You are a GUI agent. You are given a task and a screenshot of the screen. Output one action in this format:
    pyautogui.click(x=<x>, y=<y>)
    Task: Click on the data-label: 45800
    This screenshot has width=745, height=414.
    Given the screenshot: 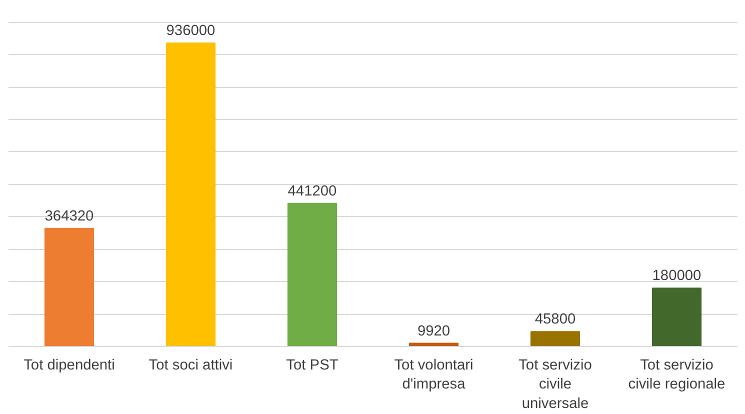 What is the action you would take?
    pyautogui.click(x=555, y=320)
    